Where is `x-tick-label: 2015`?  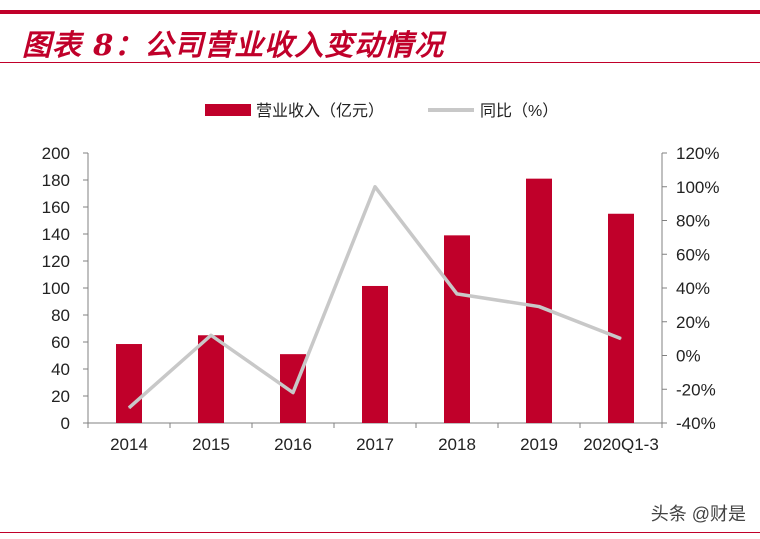
x-tick-label: 2015 is located at coordinates (211, 444).